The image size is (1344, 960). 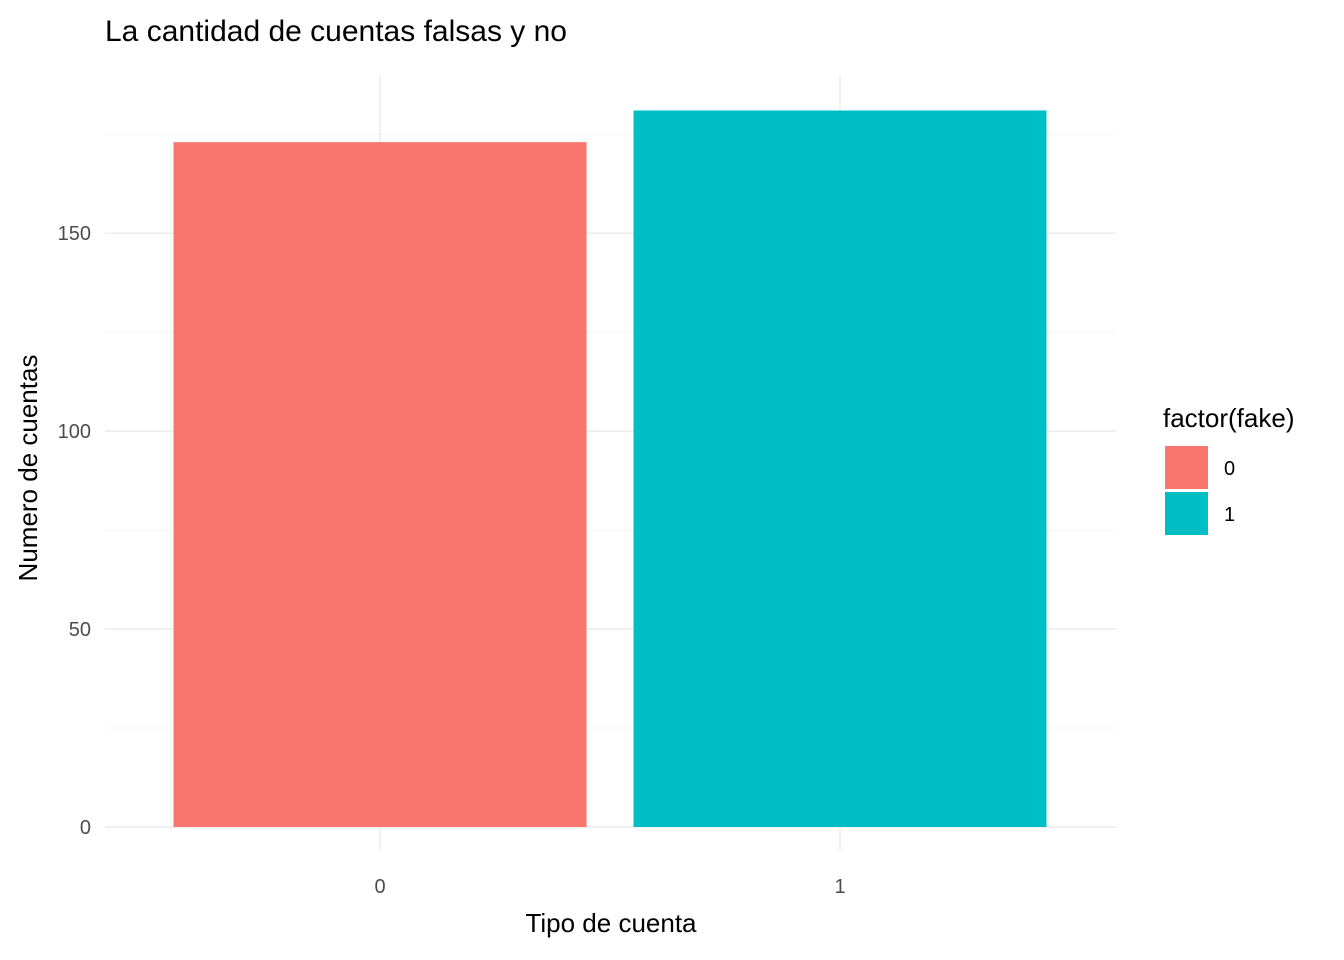 What do you see at coordinates (28, 468) in the screenshot?
I see `y-axis-title: Numero de cuentas` at bounding box center [28, 468].